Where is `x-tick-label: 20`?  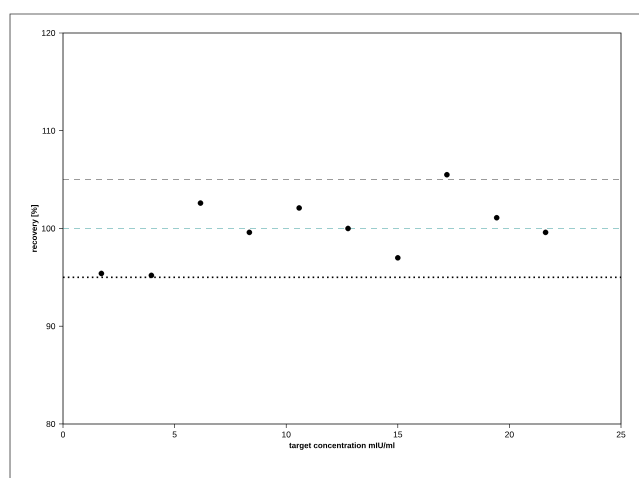 x-tick-label: 20 is located at coordinates (509, 435).